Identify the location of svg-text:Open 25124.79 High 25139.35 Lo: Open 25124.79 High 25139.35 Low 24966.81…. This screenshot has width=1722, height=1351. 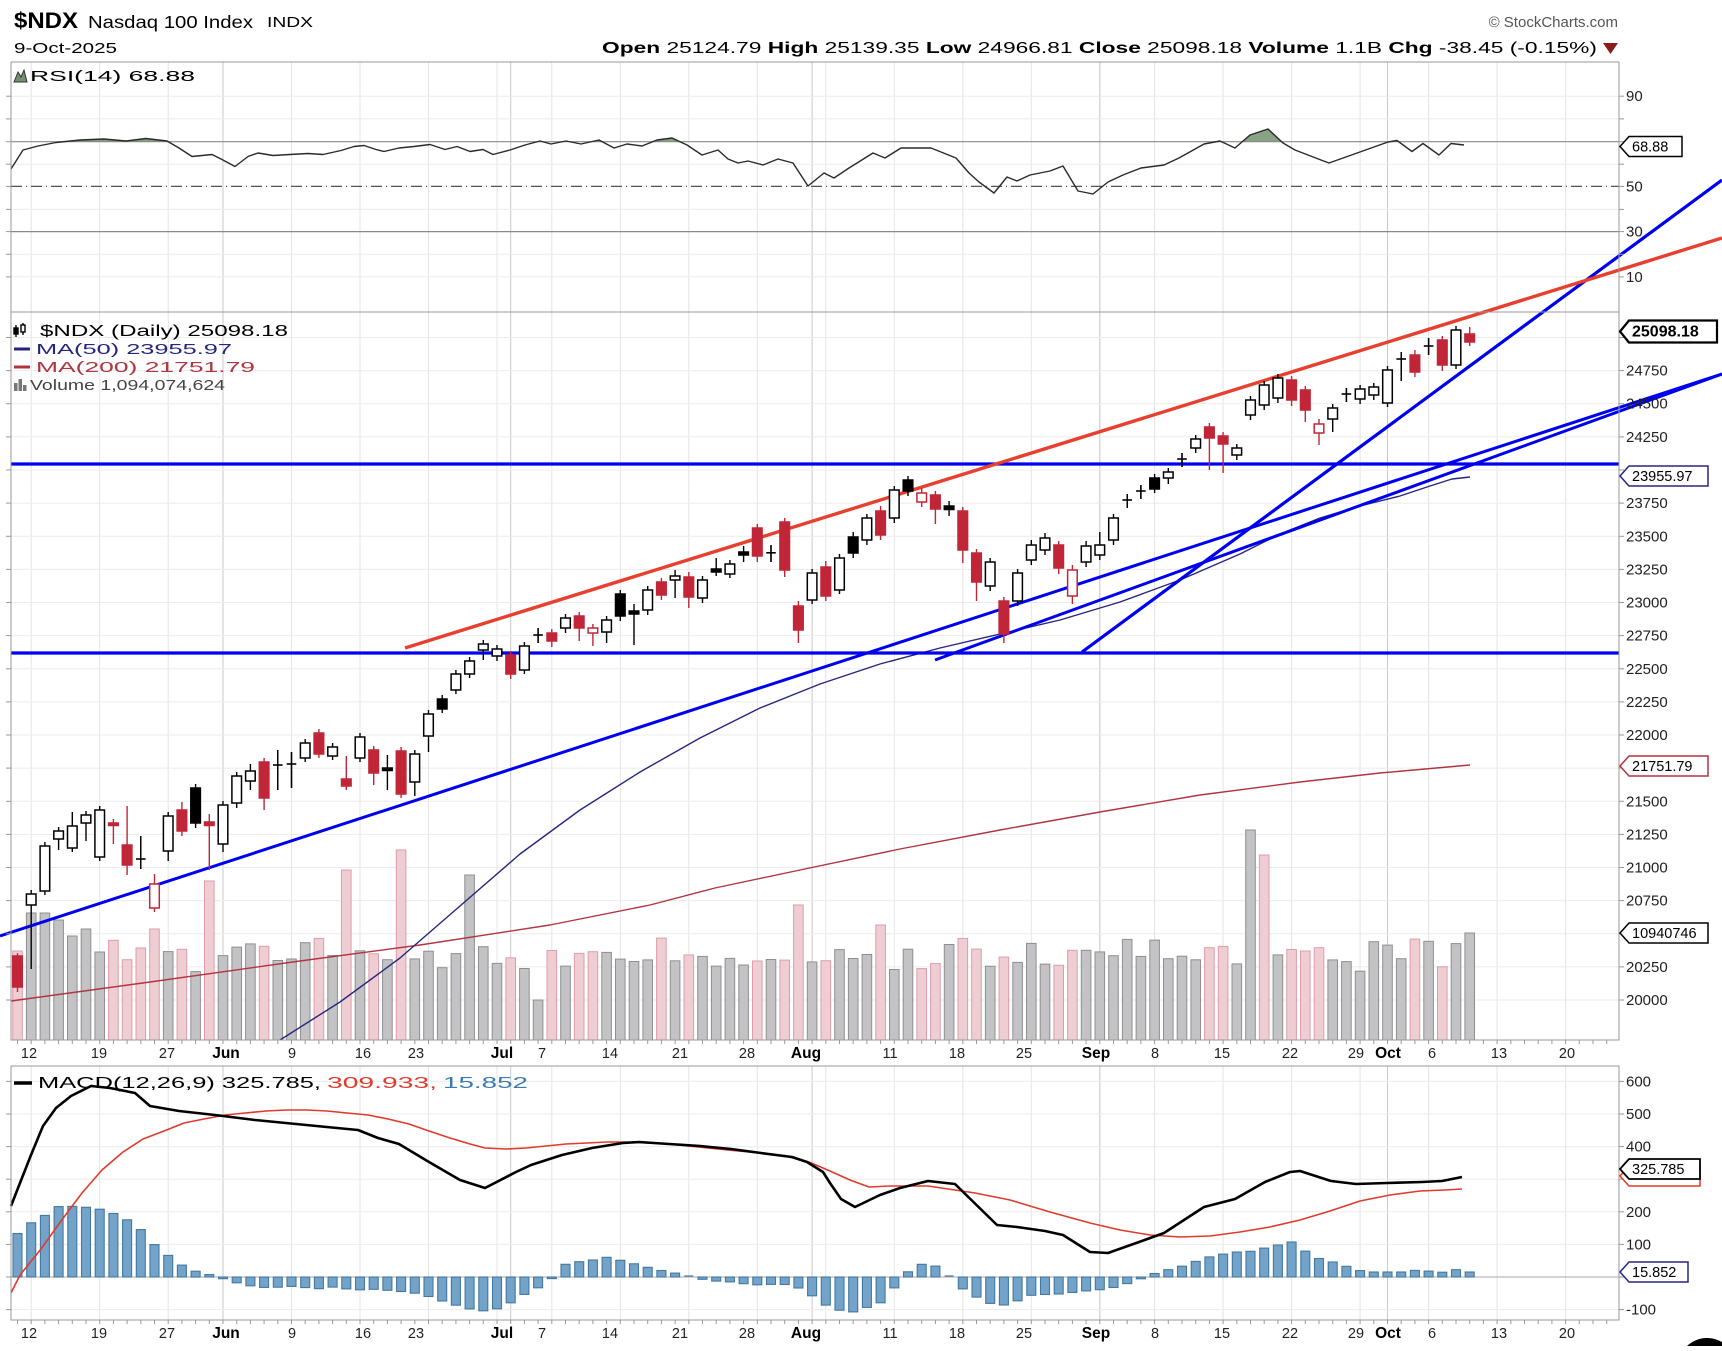
(1099, 48).